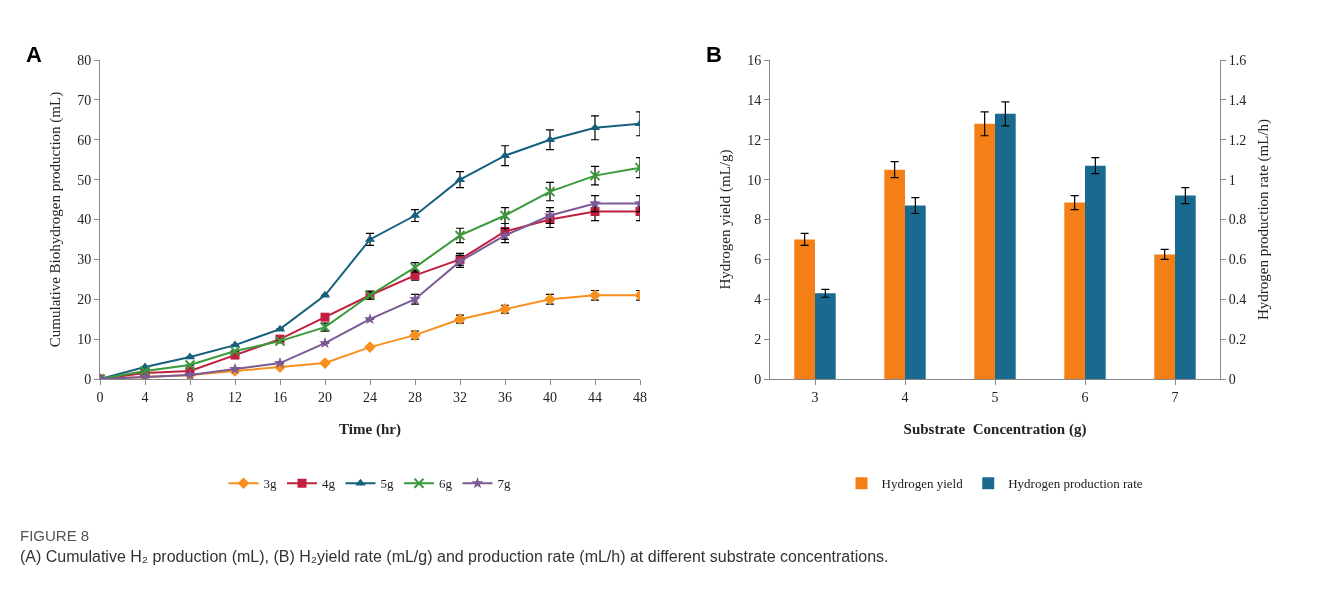 This screenshot has width=1320, height=592. Describe the element at coordinates (1232, 379) in the screenshot. I see `y2-tick-label: 0` at that location.